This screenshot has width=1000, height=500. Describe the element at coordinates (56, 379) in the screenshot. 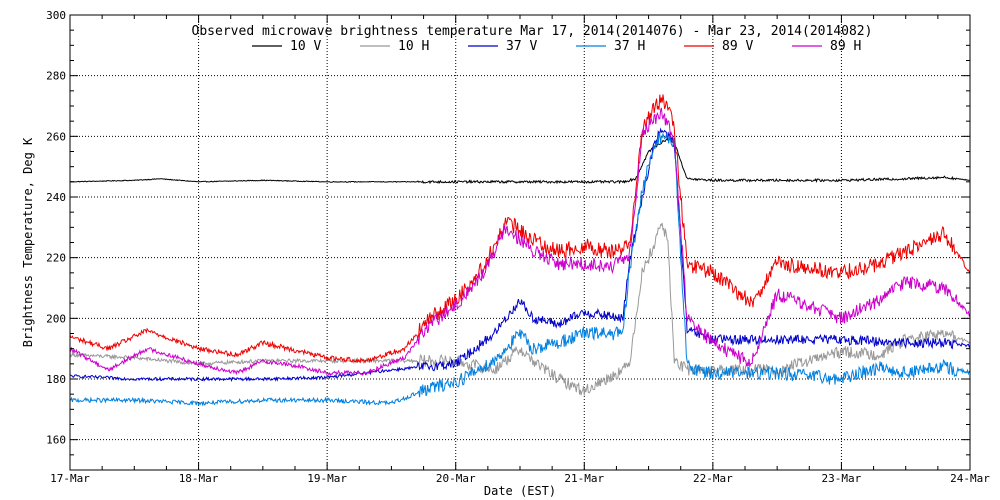

I see `y-tick-label: 180` at that location.